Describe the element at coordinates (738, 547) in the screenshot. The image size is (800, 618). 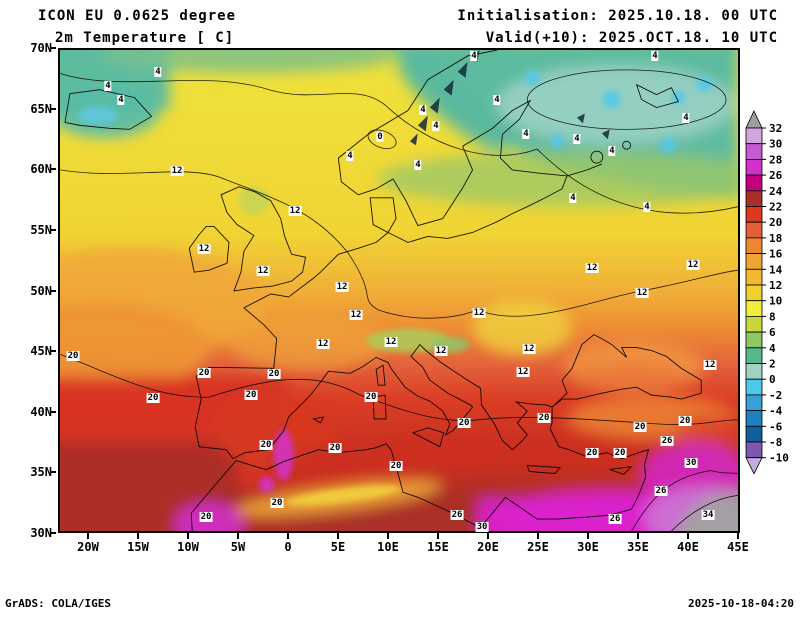
I see `x-tick-label: 45E` at that location.